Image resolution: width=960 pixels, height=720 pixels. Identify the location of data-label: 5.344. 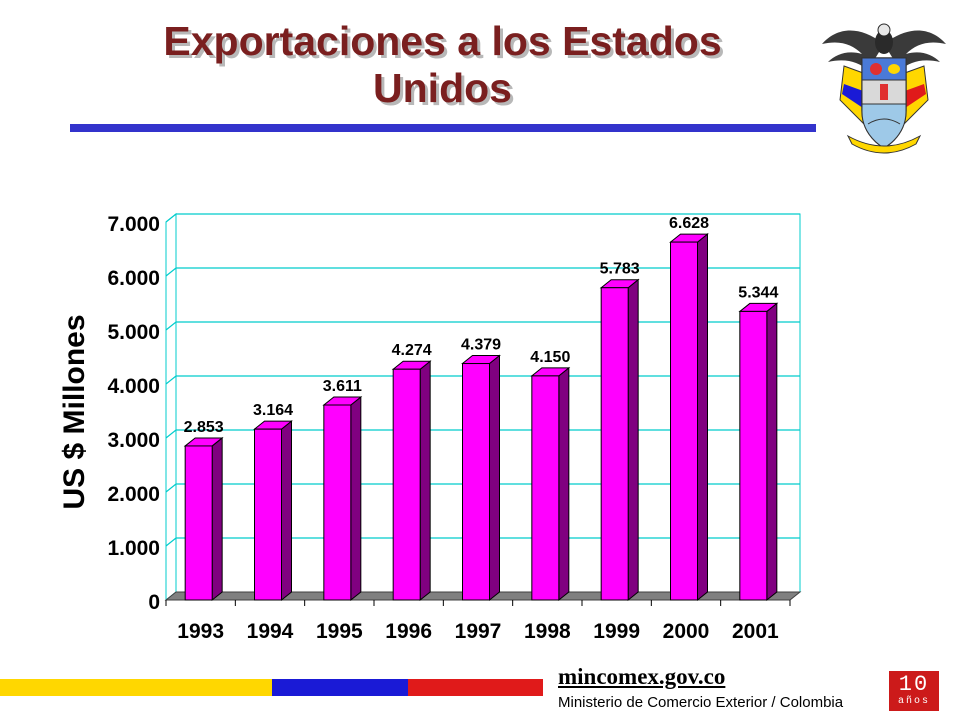
(758, 292).